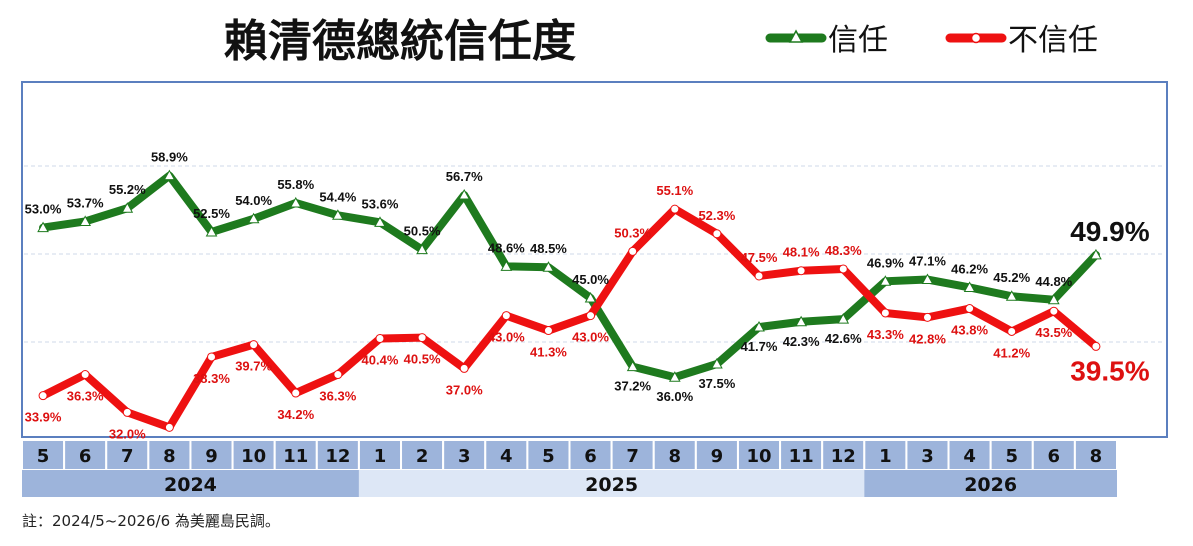 The image size is (1193, 546). I want to click on year-axis: 2024 2025 2026, so click(569, 483).